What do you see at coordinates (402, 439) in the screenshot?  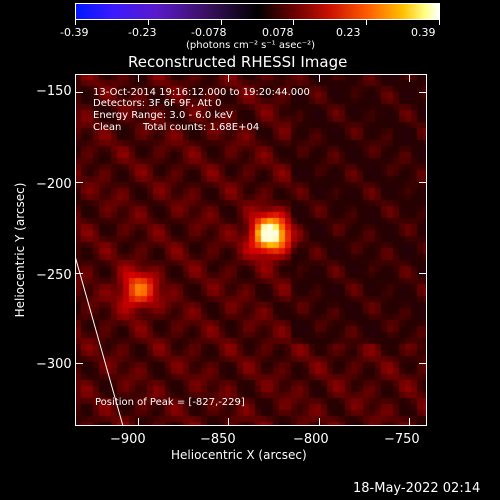 I see `x-tick-label-3: −750` at bounding box center [402, 439].